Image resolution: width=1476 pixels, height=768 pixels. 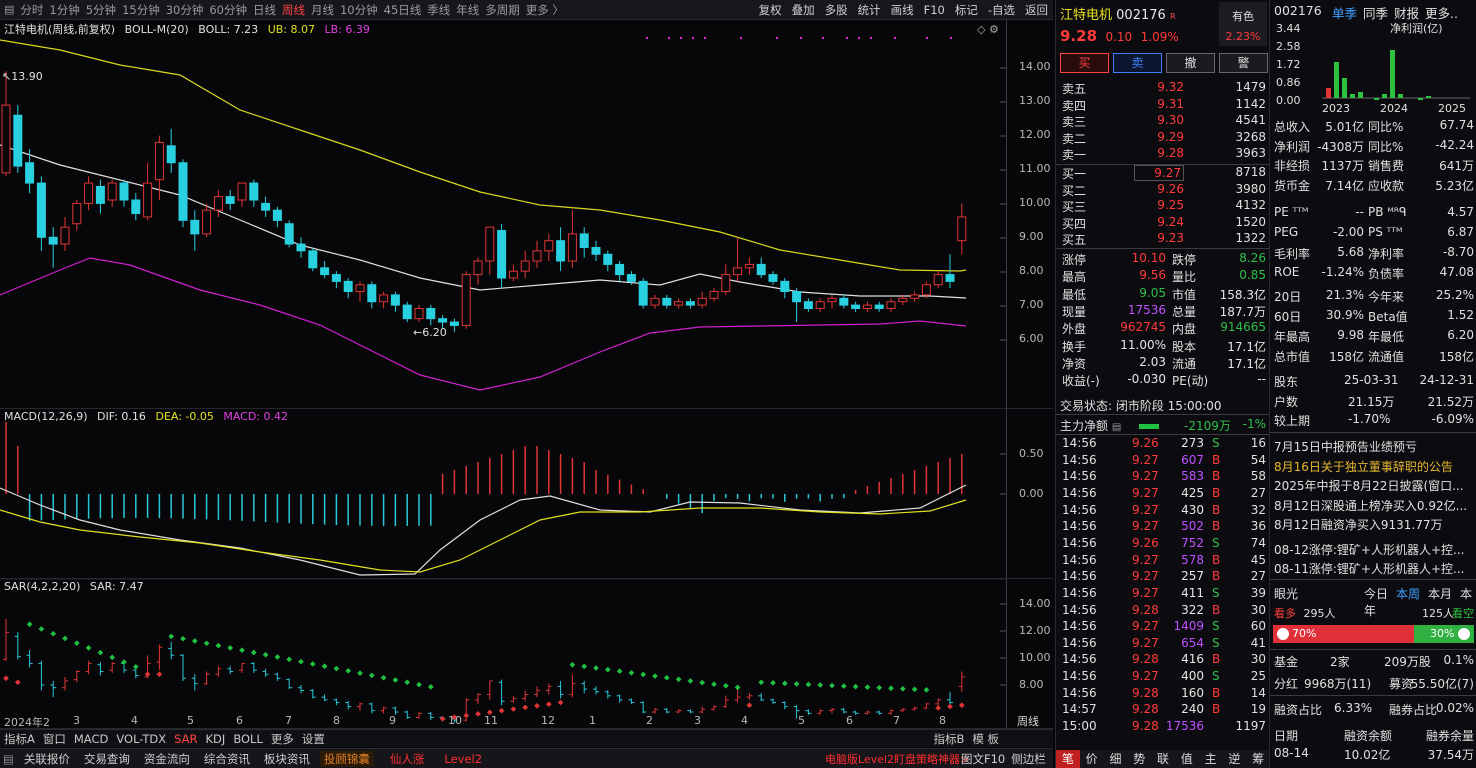 What do you see at coordinates (1440, 594) in the screenshot?
I see `eye-tab-2: 本月` at bounding box center [1440, 594].